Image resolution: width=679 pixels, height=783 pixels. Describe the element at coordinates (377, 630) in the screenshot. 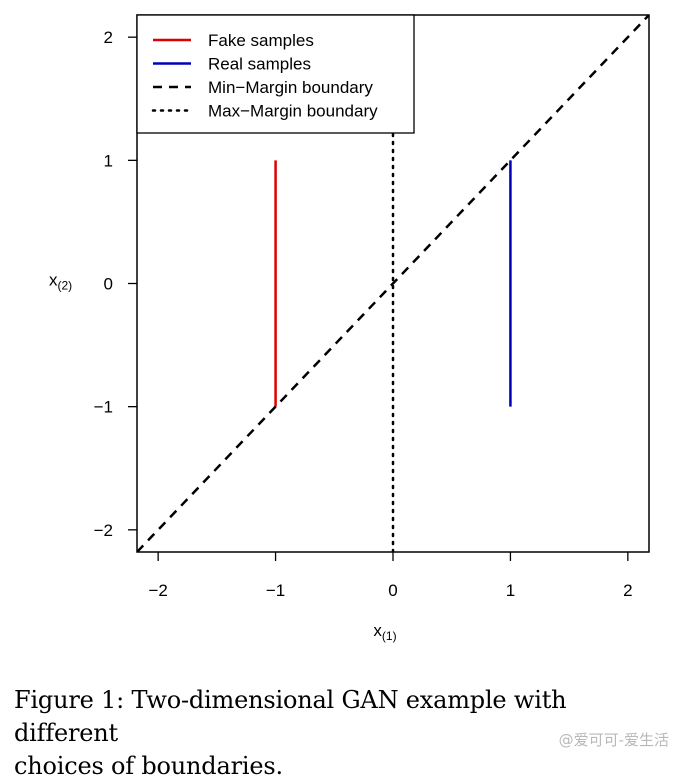

I see `x-axis-label-main: x` at that location.